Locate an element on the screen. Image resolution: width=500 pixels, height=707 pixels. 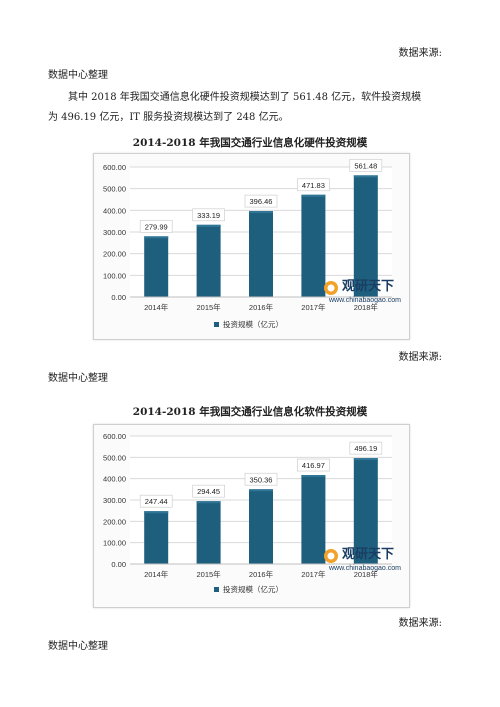
body-paragraph-line2: 为 496.19 亿元，IT 服务投资规模达到了 248 亿元。 is located at coordinates (168, 117).